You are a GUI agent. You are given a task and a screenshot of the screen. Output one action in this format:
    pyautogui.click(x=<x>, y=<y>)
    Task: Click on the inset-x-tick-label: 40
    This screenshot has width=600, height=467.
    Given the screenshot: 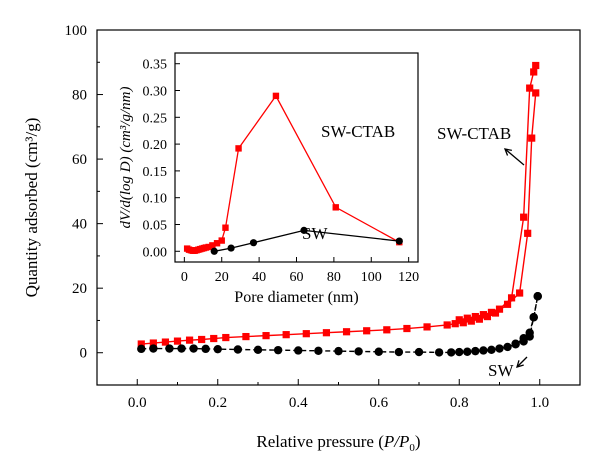 What is the action you would take?
    pyautogui.click(x=259, y=277)
    